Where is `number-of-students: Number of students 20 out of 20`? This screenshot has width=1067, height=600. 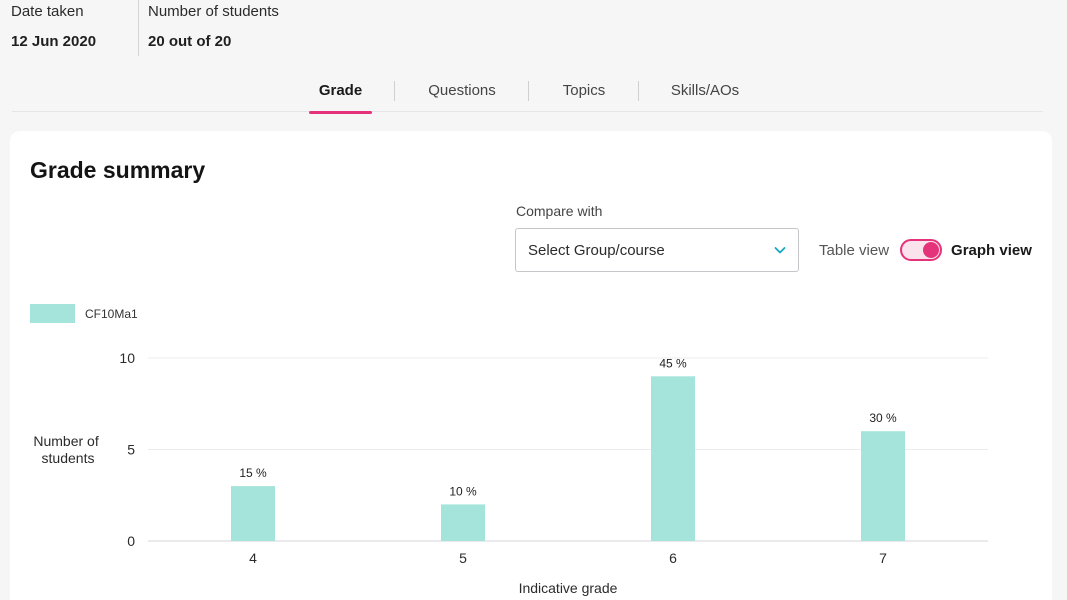 number-of-students: Number of students 20 out of 20 is located at coordinates (213, 28).